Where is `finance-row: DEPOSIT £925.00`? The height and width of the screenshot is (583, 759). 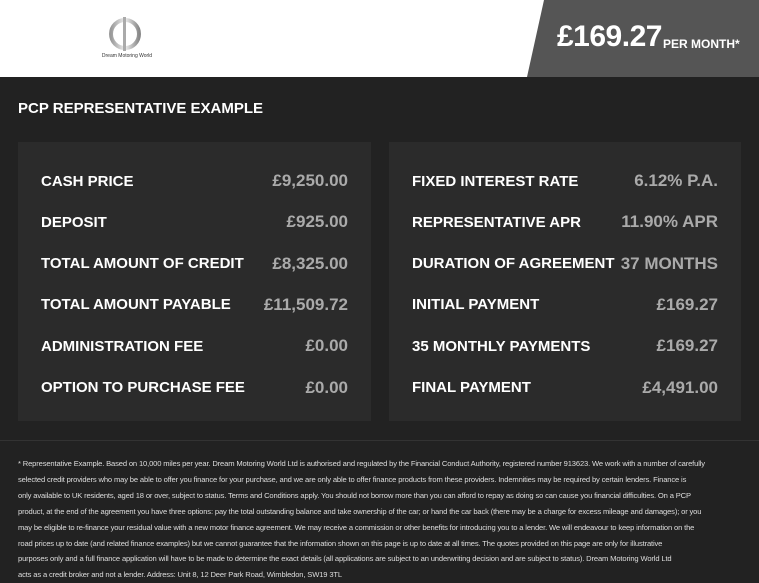 finance-row: DEPOSIT £925.00 is located at coordinates (194, 222).